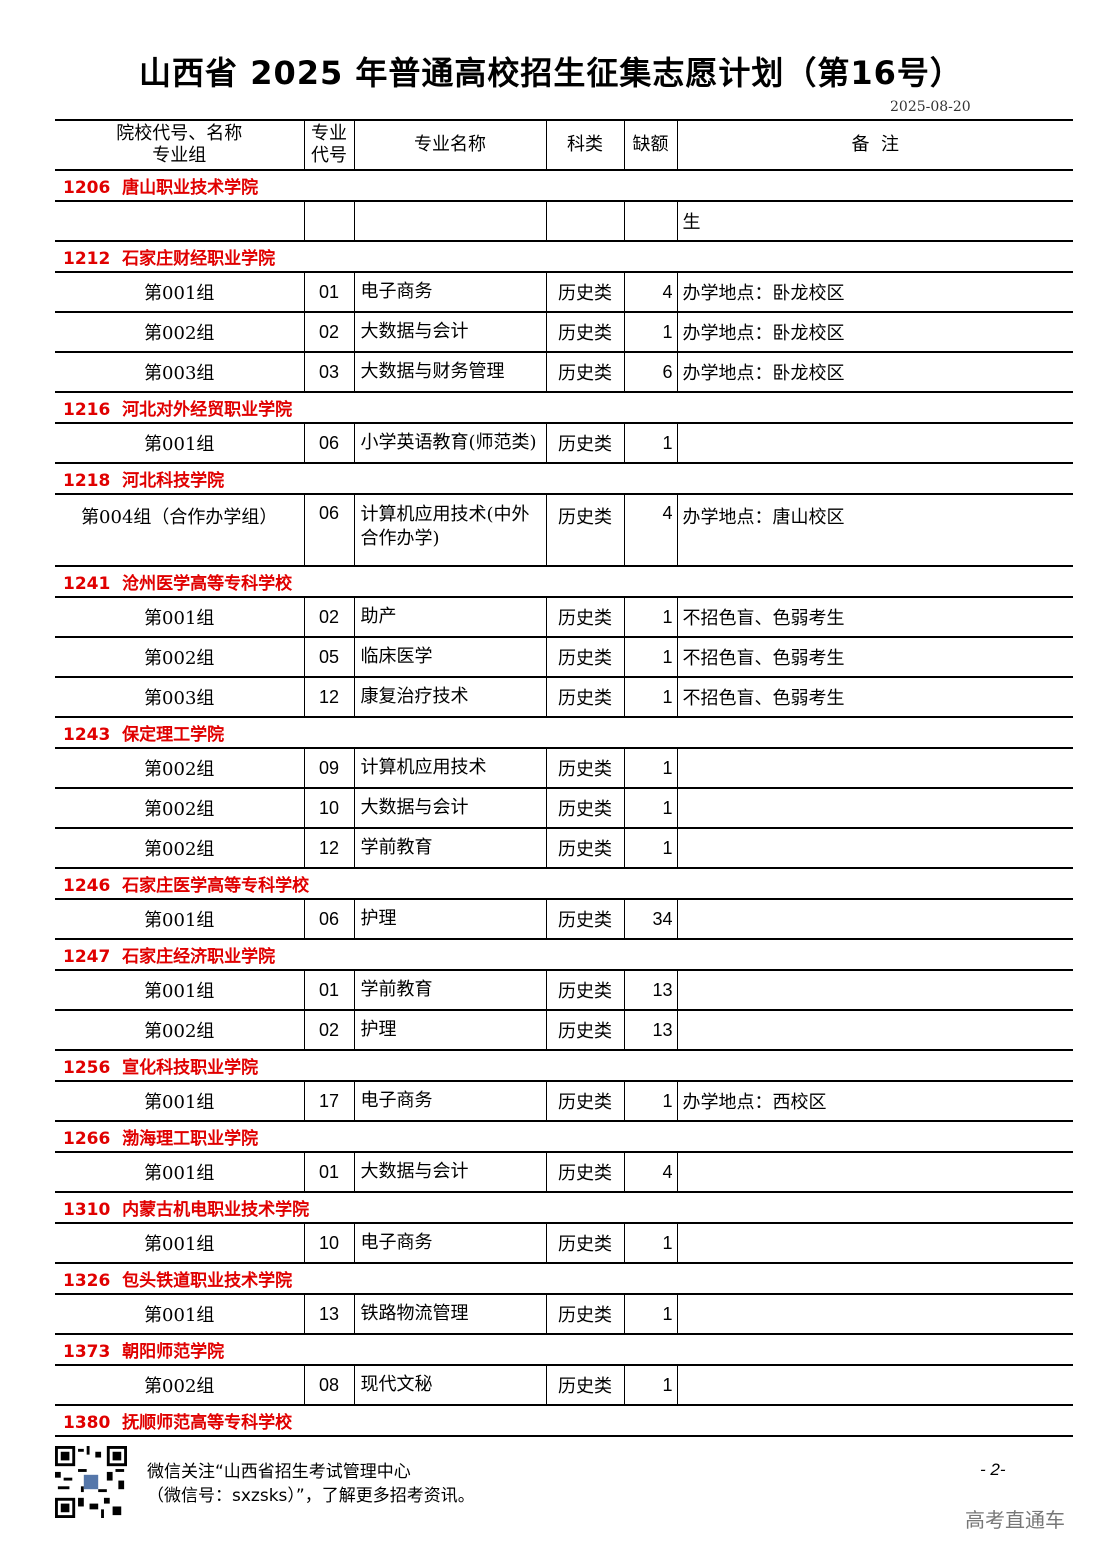  I want to click on table-row: 第001组 10 电子商务 历史类 1, so click(564, 1243).